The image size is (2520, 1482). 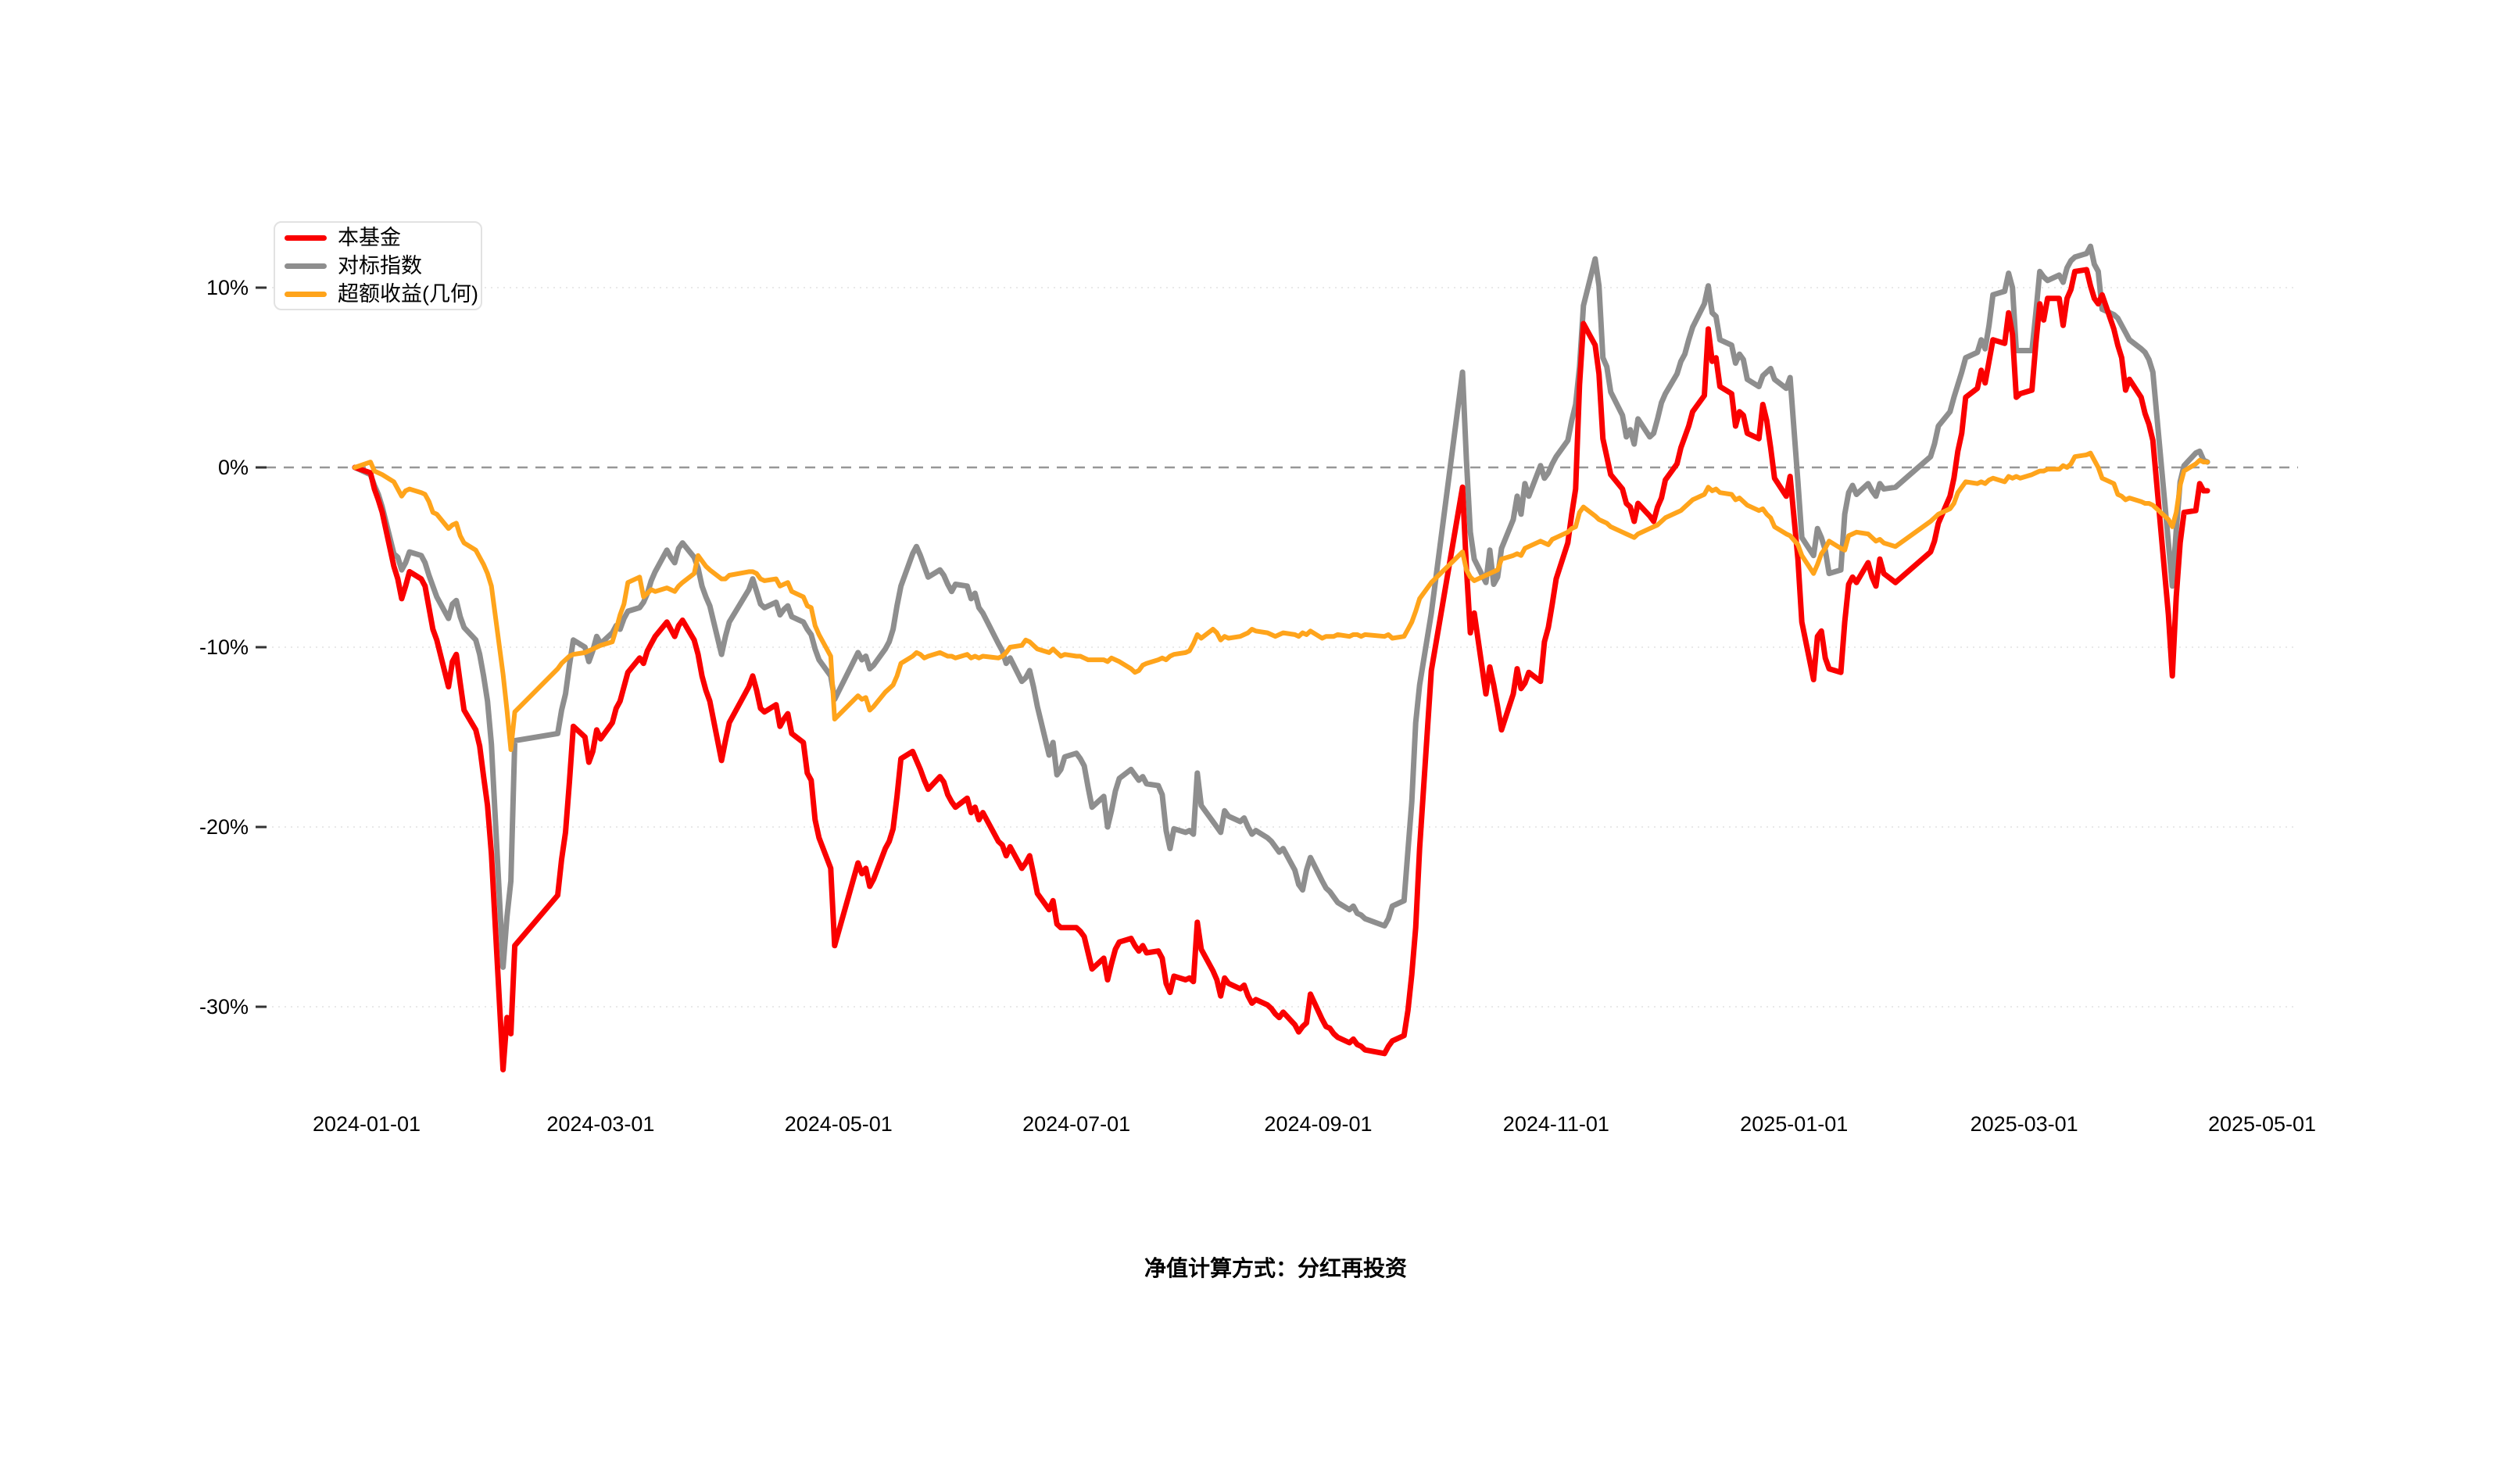 I want to click on y-tick-label--20%: -20%, so click(x=224, y=827).